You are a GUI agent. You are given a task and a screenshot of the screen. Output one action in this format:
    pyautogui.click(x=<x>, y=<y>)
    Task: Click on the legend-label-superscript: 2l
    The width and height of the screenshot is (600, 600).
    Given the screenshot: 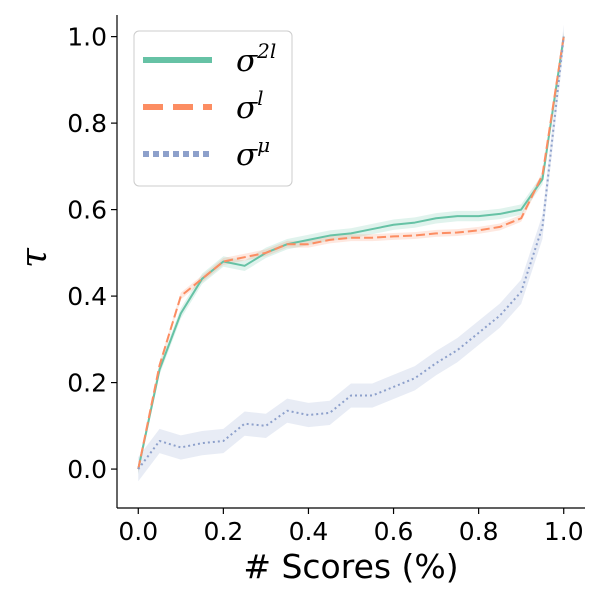 What is the action you would take?
    pyautogui.click(x=266, y=51)
    